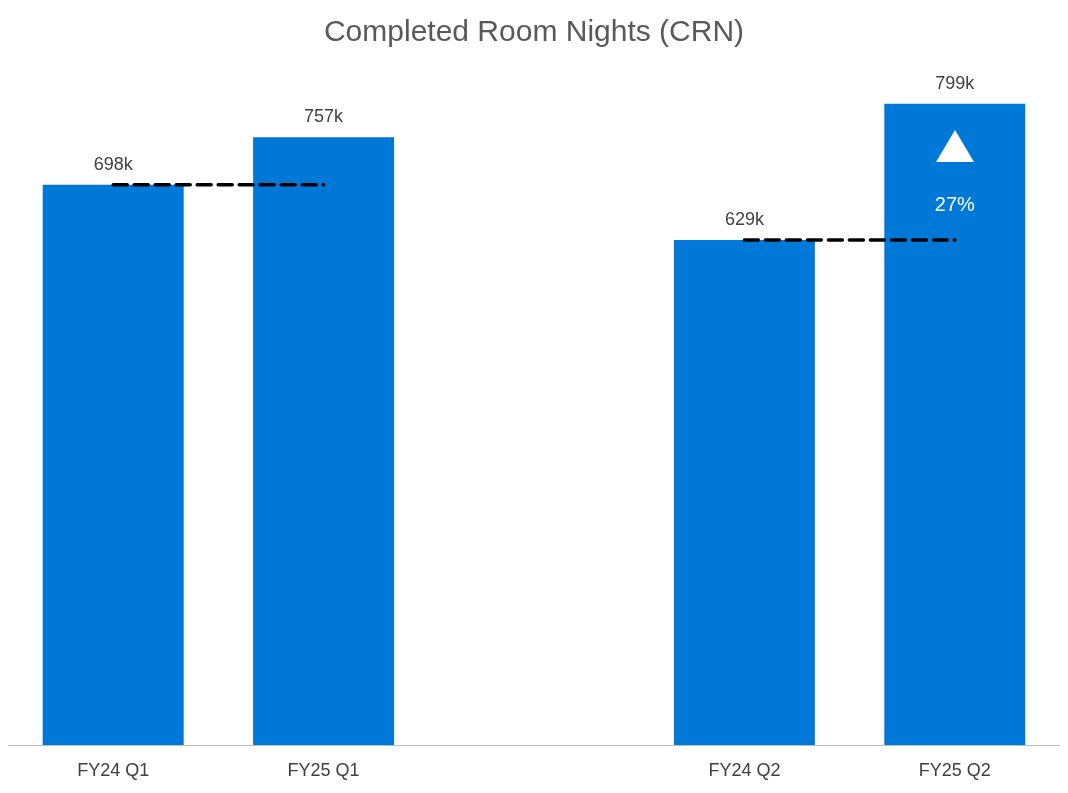  Describe the element at coordinates (955, 203) in the screenshot. I see `annotation: 27%` at that location.